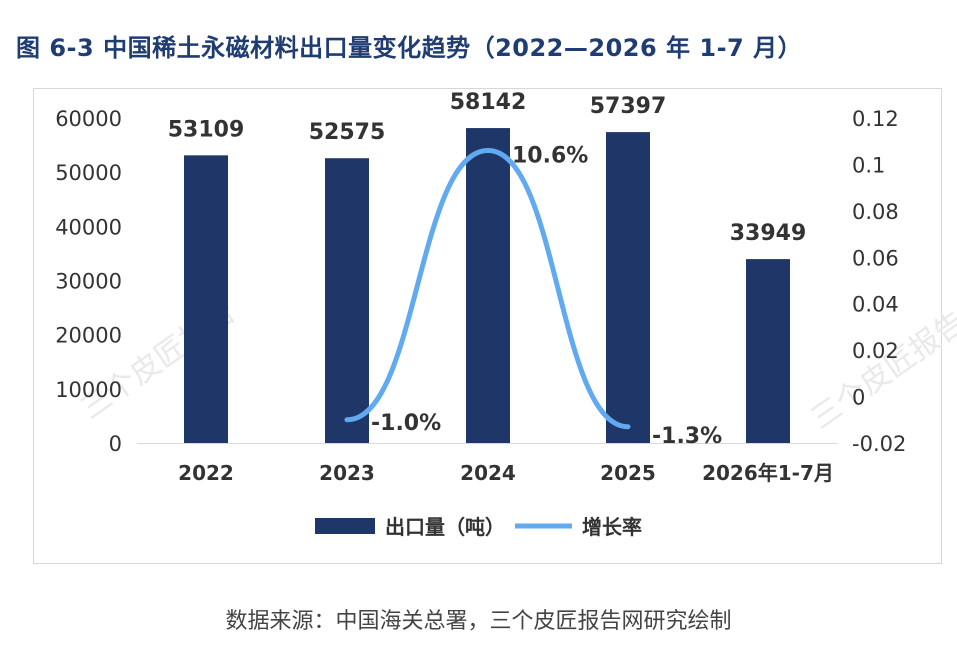 The image size is (957, 661). Describe the element at coordinates (488, 473) in the screenshot. I see `x-tick-label: 2024` at that location.